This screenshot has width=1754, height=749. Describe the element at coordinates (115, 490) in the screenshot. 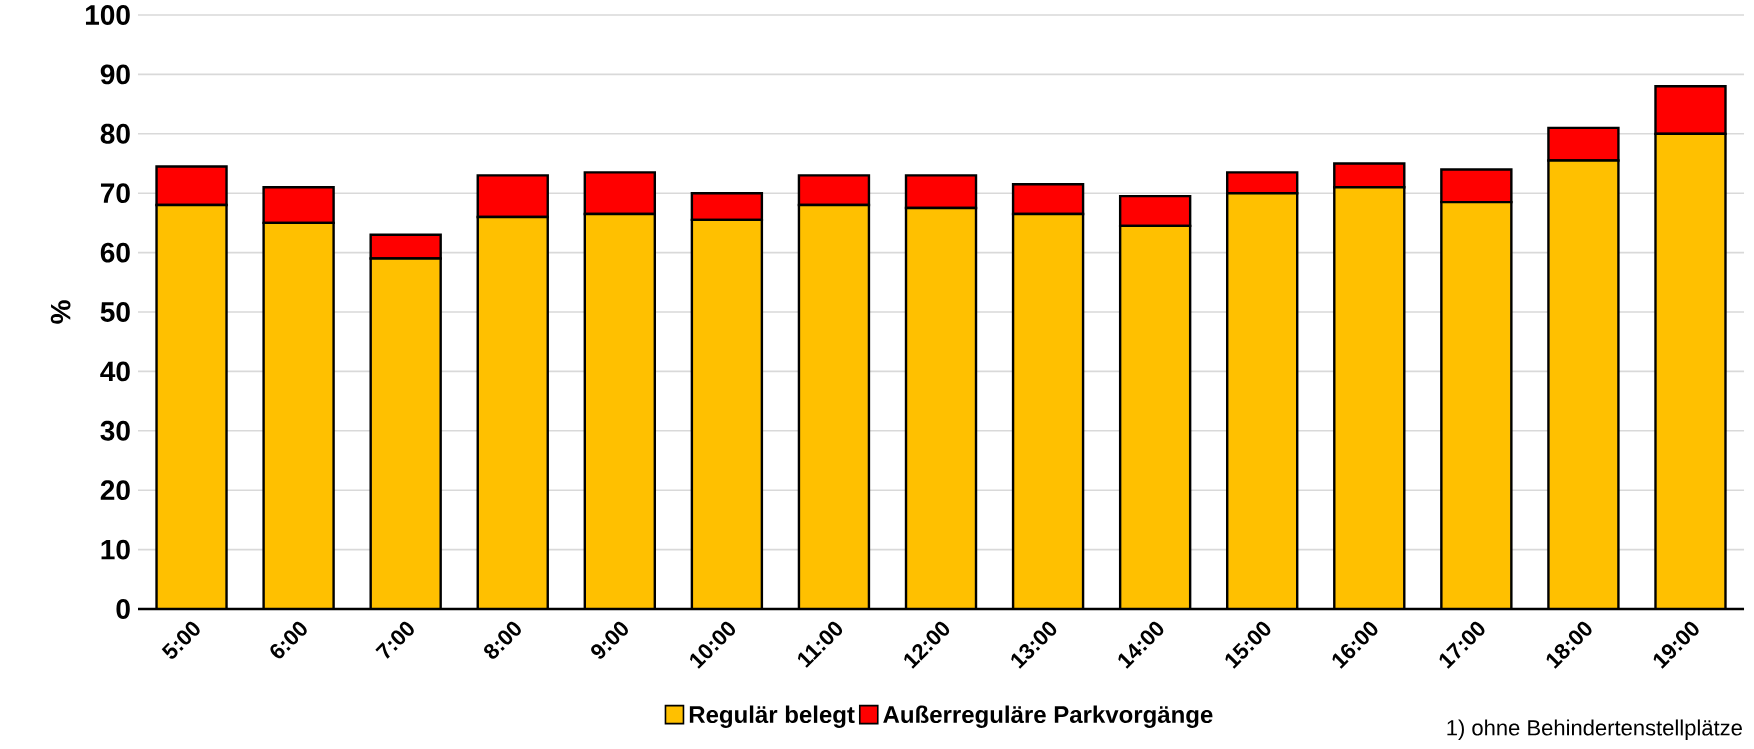

I see `y-tick-label: 20` at that location.